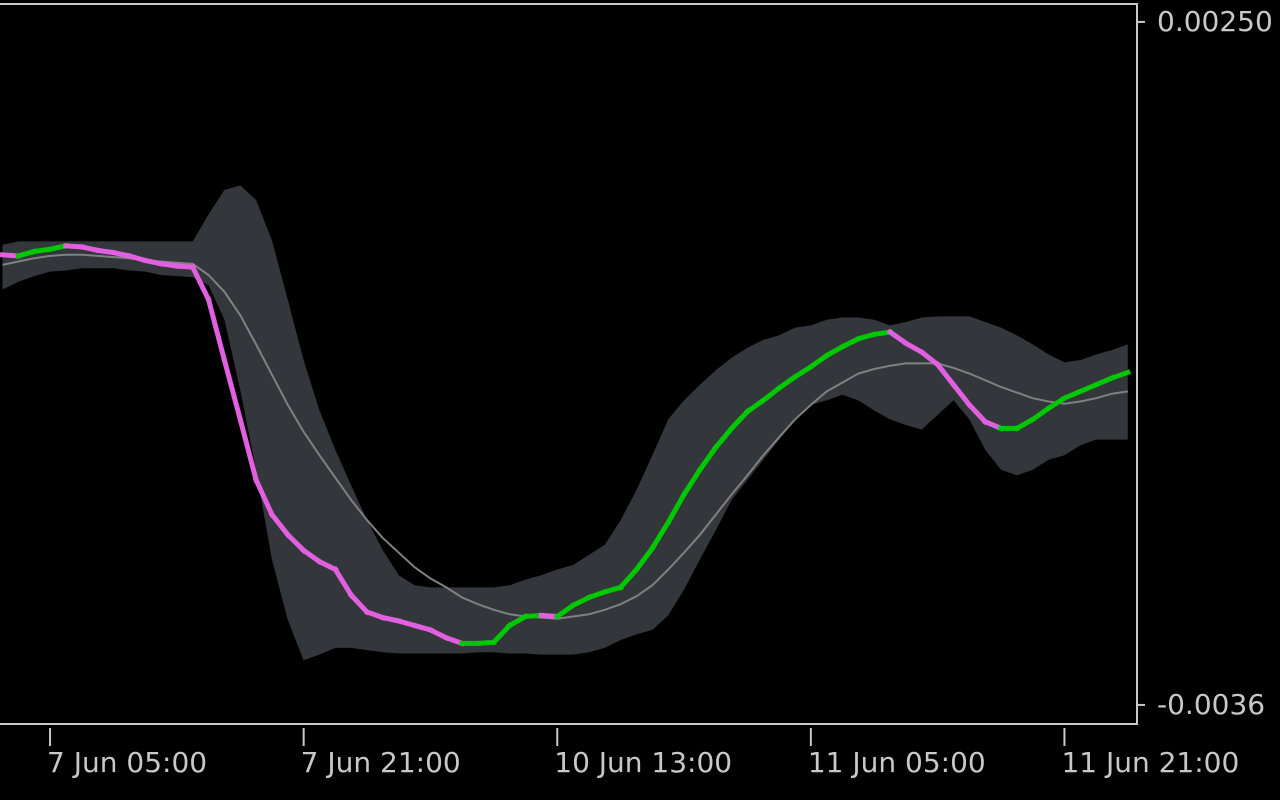 This screenshot has height=800, width=1280. Describe the element at coordinates (1215, 21) in the screenshot. I see `y-tick-label: 0.00250` at that location.